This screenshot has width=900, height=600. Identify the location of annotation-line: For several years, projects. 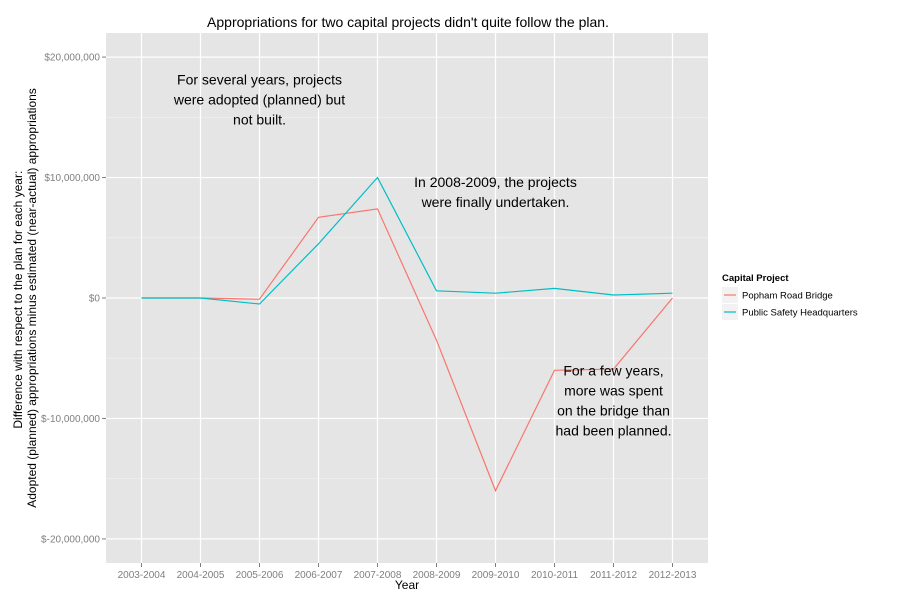
(259, 79).